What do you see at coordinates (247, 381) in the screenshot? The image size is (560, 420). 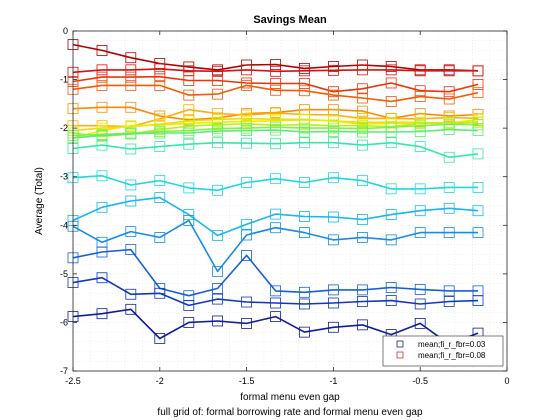 I see `x-tick-label: -1.5` at bounding box center [247, 381].